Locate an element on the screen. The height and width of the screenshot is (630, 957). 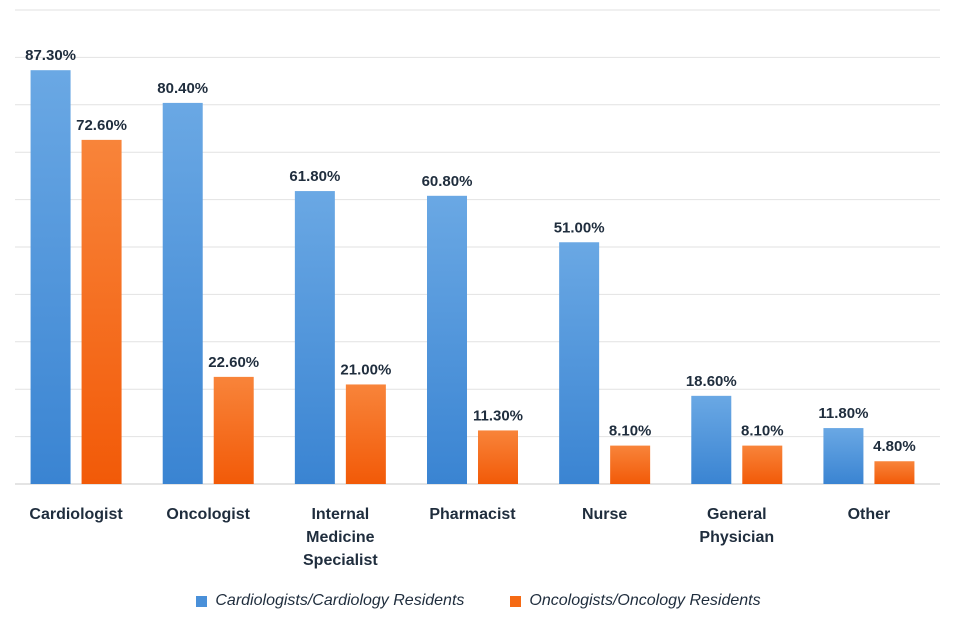
value-label-series-2-4: 8.10% is located at coordinates (630, 431).